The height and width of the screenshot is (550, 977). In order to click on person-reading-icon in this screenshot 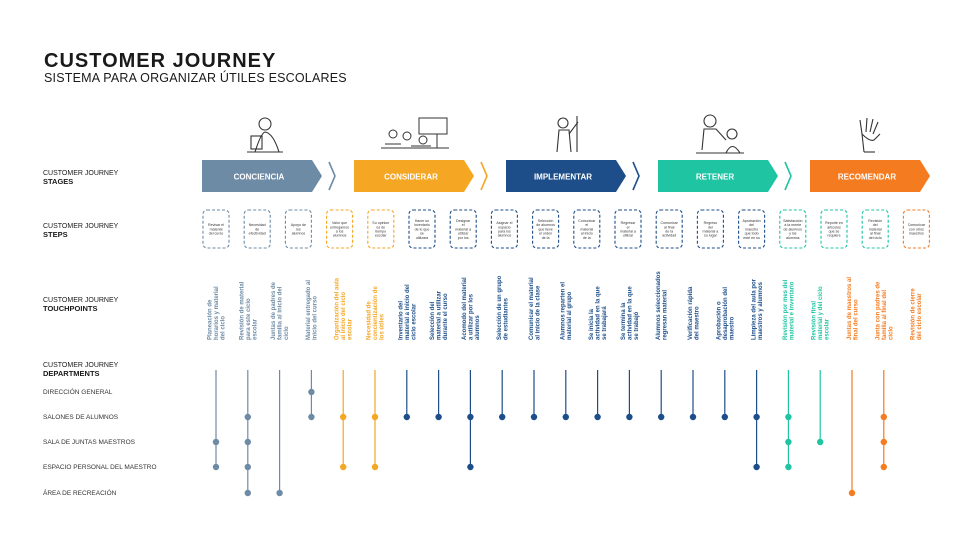, I will do `click(265, 135)`.